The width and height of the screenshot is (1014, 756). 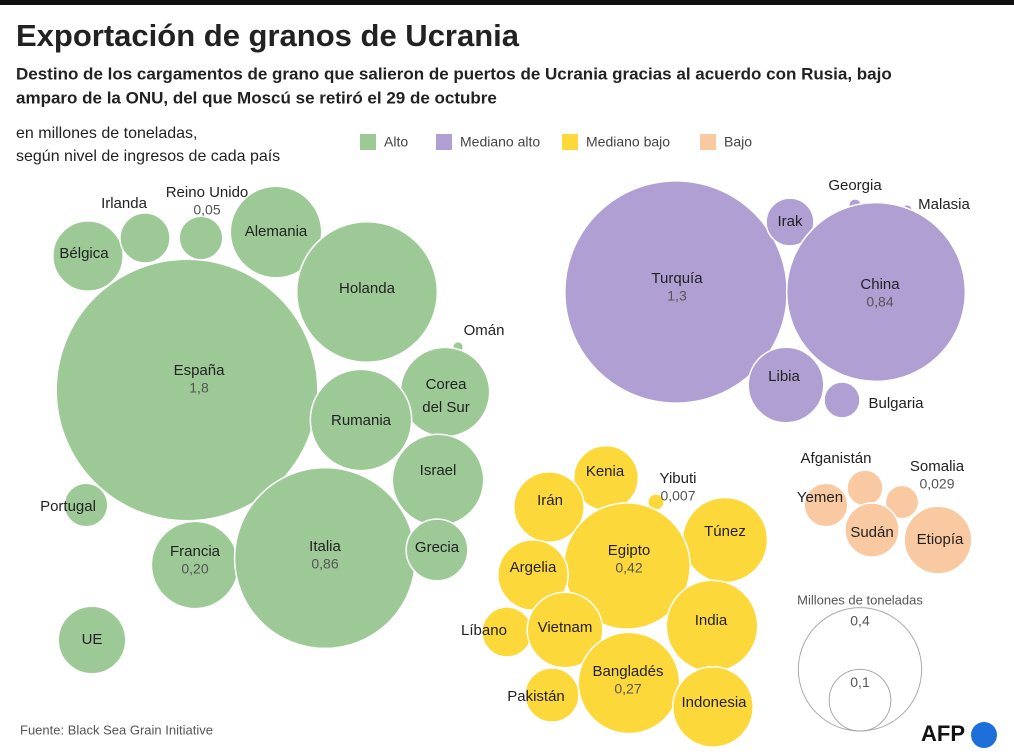 I want to click on note: según nivel de ingresos de cada país, so click(x=148, y=156).